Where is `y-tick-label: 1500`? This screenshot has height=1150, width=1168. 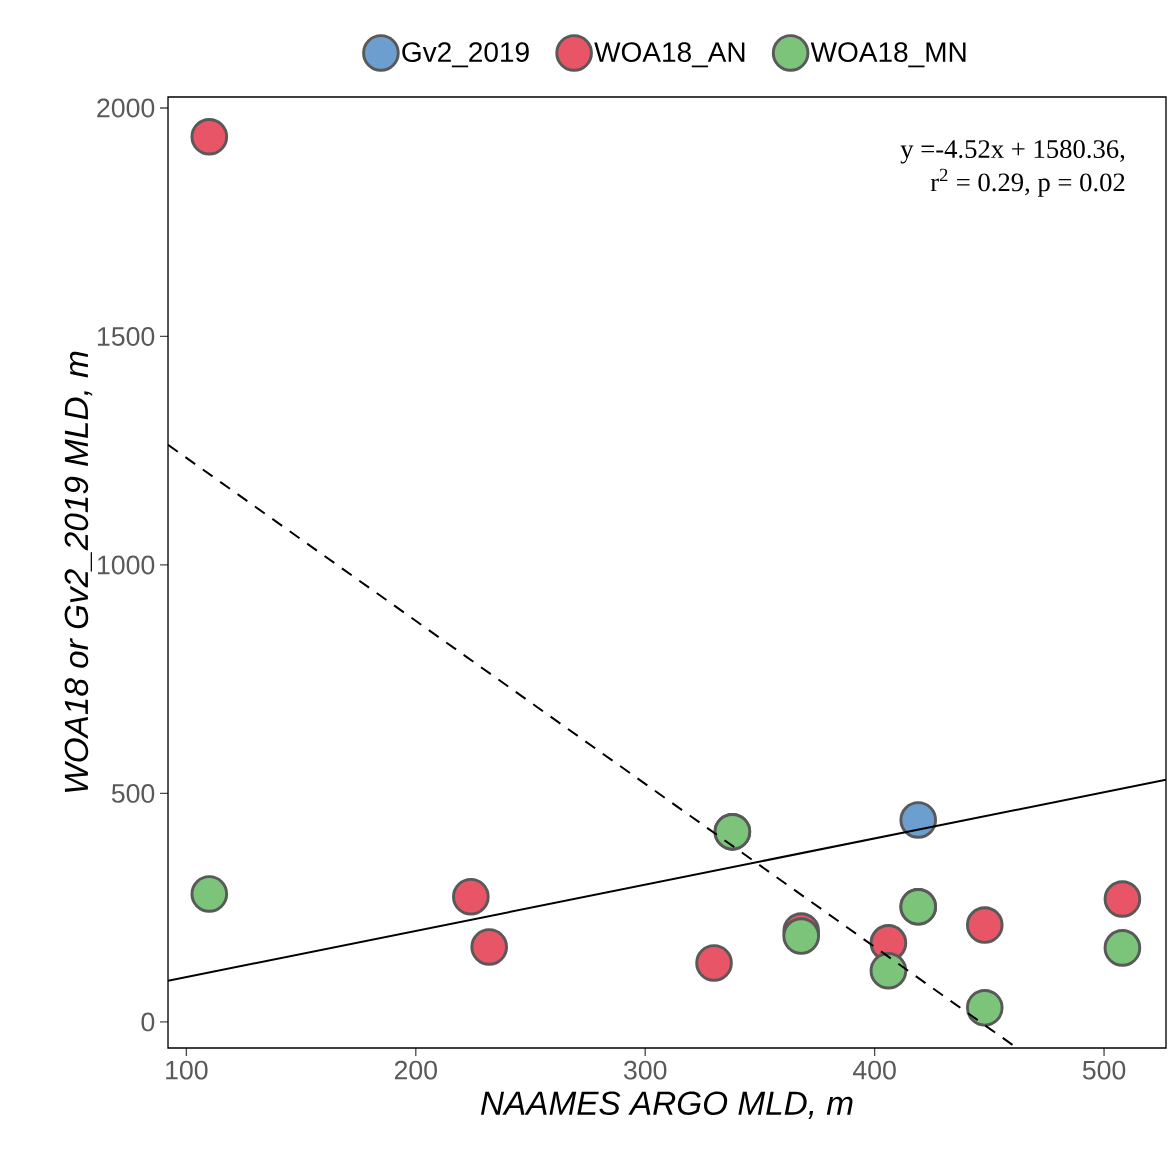
y-tick-label: 1500 is located at coordinates (126, 336).